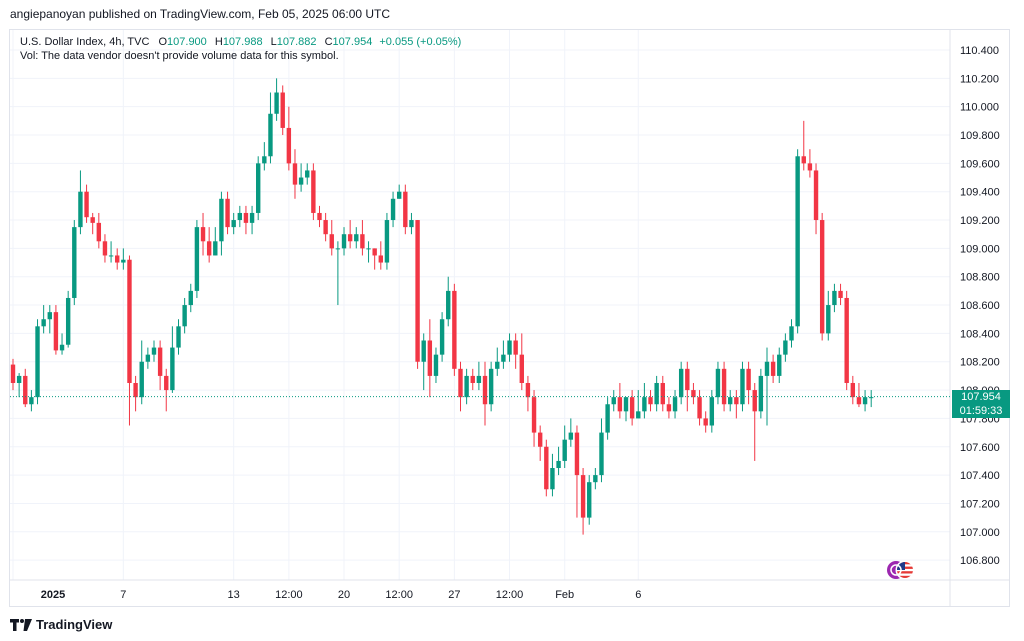 The image size is (1024, 641). Describe the element at coordinates (61, 624) in the screenshot. I see `footer-brand: TradingView` at that location.